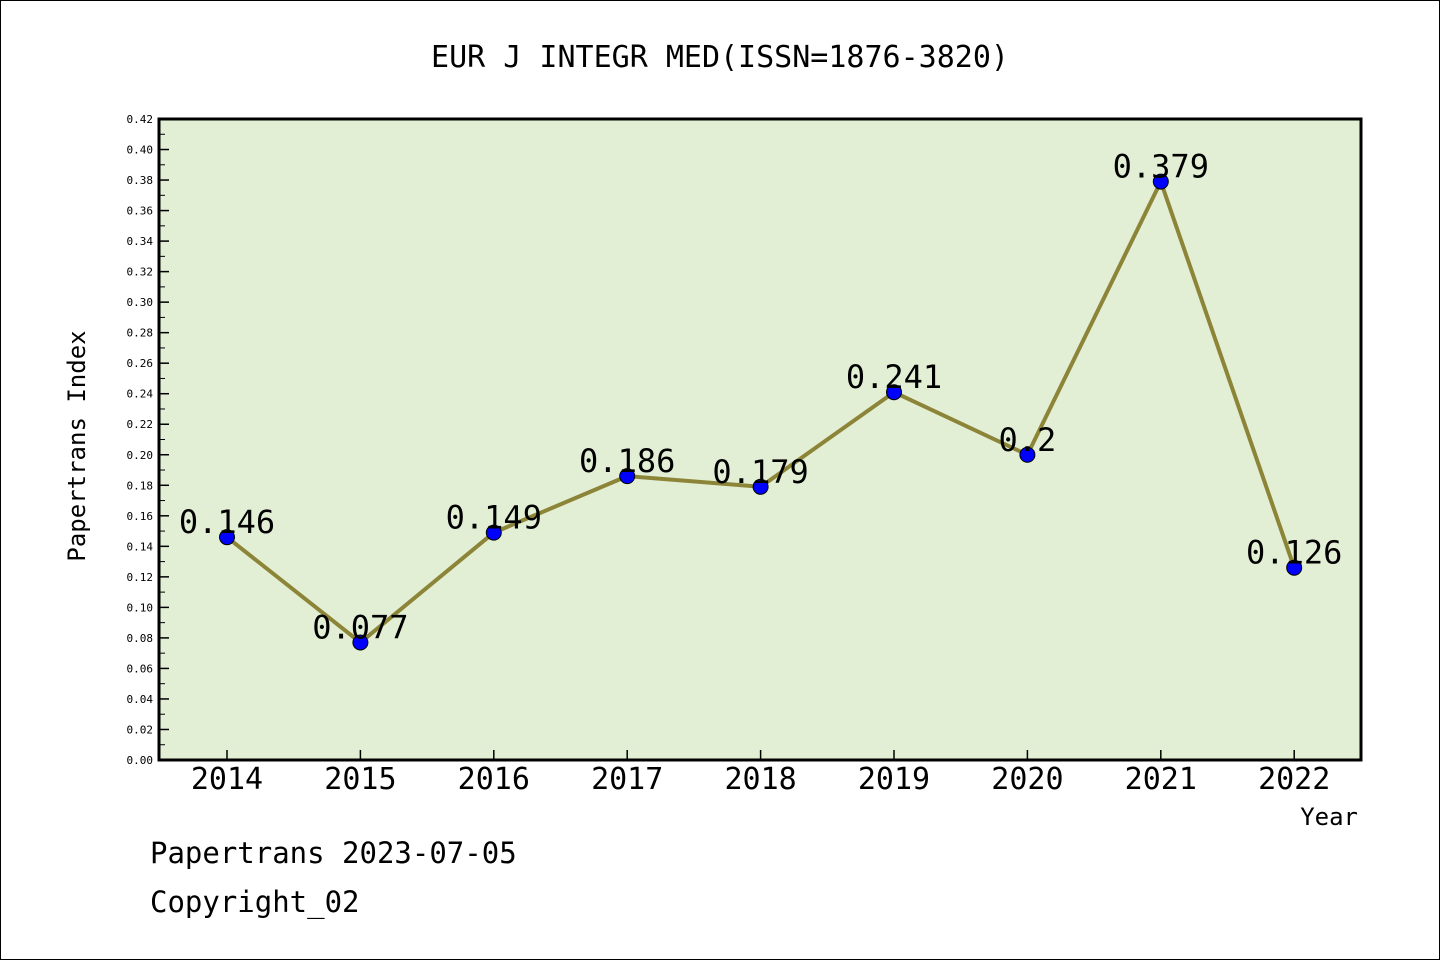  What do you see at coordinates (140, 577) in the screenshot?
I see `y-tick-label: 0.12` at bounding box center [140, 577].